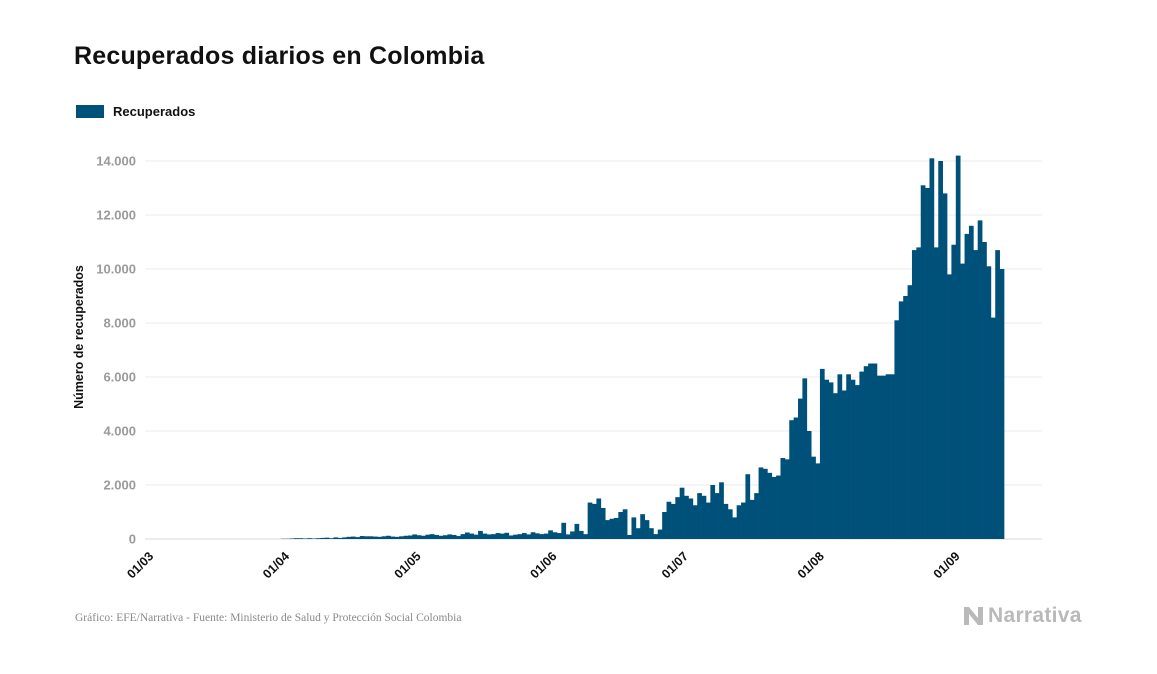 Image resolution: width=1157 pixels, height=674 pixels. I want to click on y-tick-label: 4.000, so click(119, 431).